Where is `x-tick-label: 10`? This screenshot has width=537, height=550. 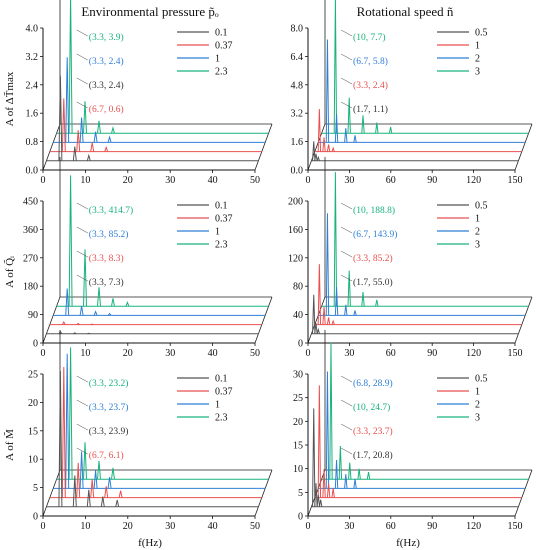 x-tick-label: 10 is located at coordinates (85, 180).